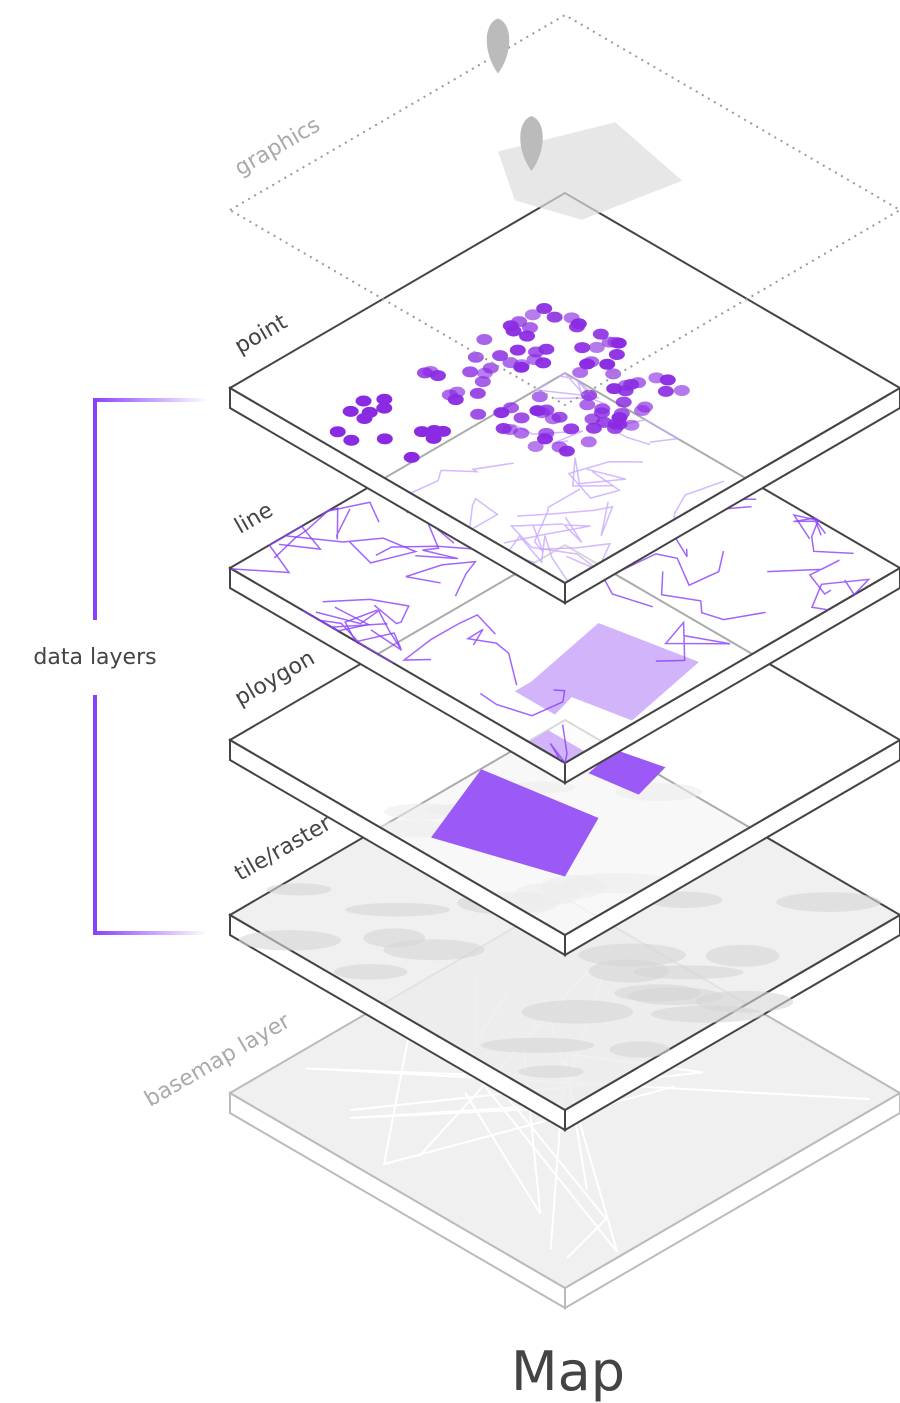 Image resolution: width=900 pixels, height=1403 pixels. What do you see at coordinates (94, 657) in the screenshot?
I see `group-label: data layers` at bounding box center [94, 657].